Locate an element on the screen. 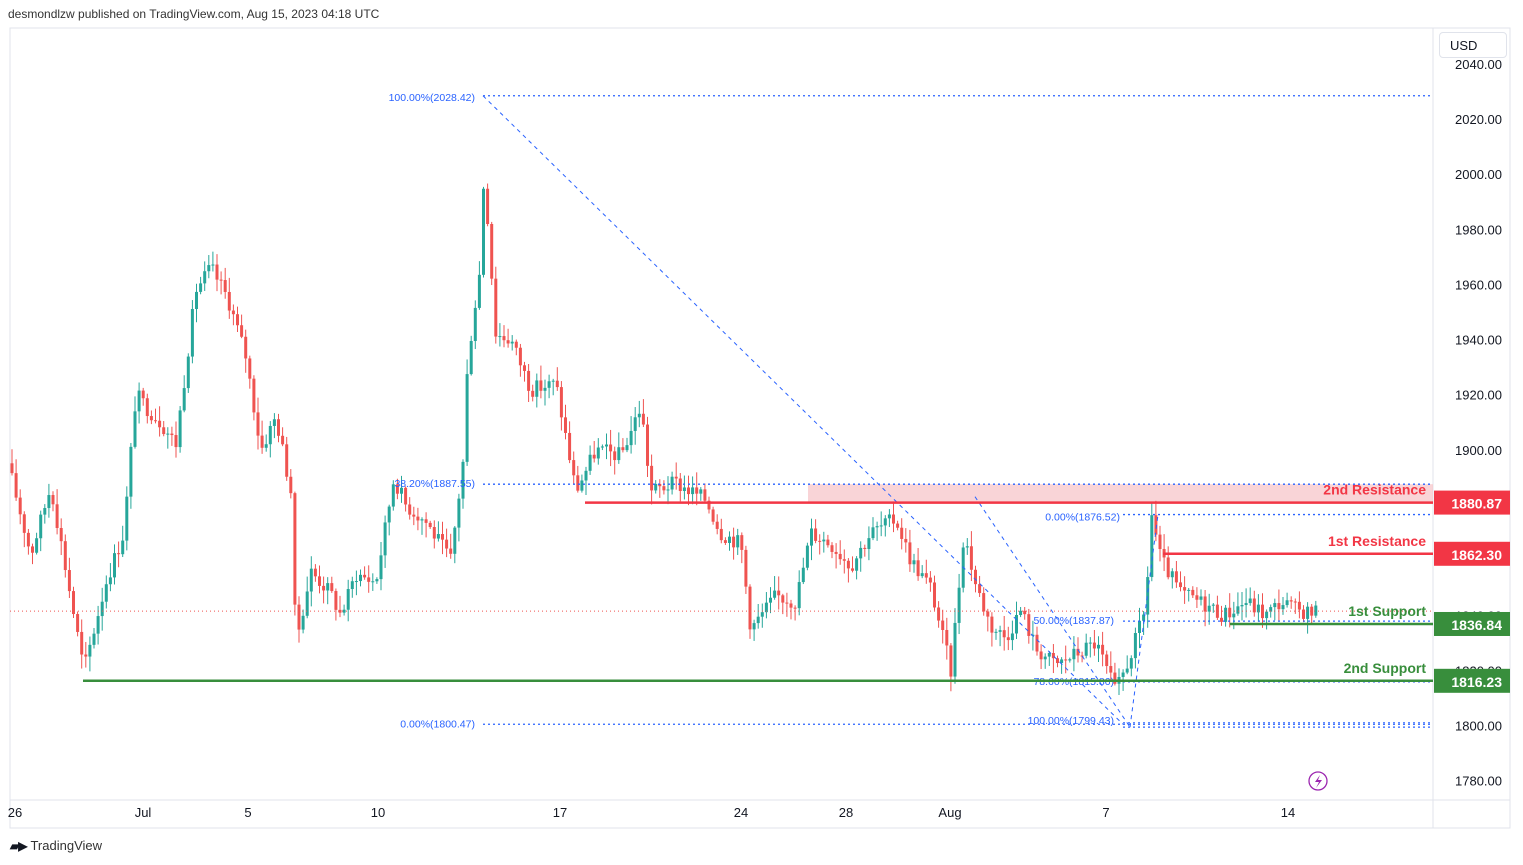  fib-label: 50.00%(1837.87) is located at coordinates (1073, 621).